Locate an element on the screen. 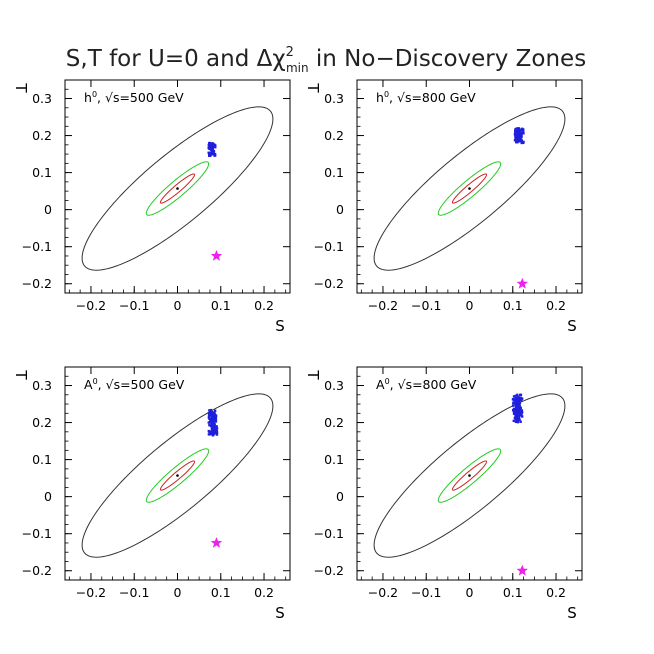 The height and width of the screenshot is (654, 654). y-tick-label: −0.2 is located at coordinates (37, 283).